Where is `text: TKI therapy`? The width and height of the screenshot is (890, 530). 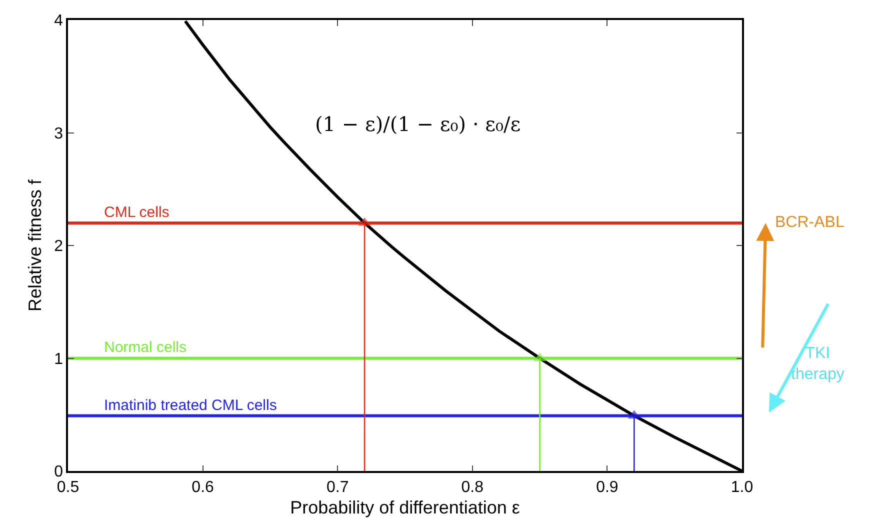
text: TKI therapy is located at coordinates (817, 364).